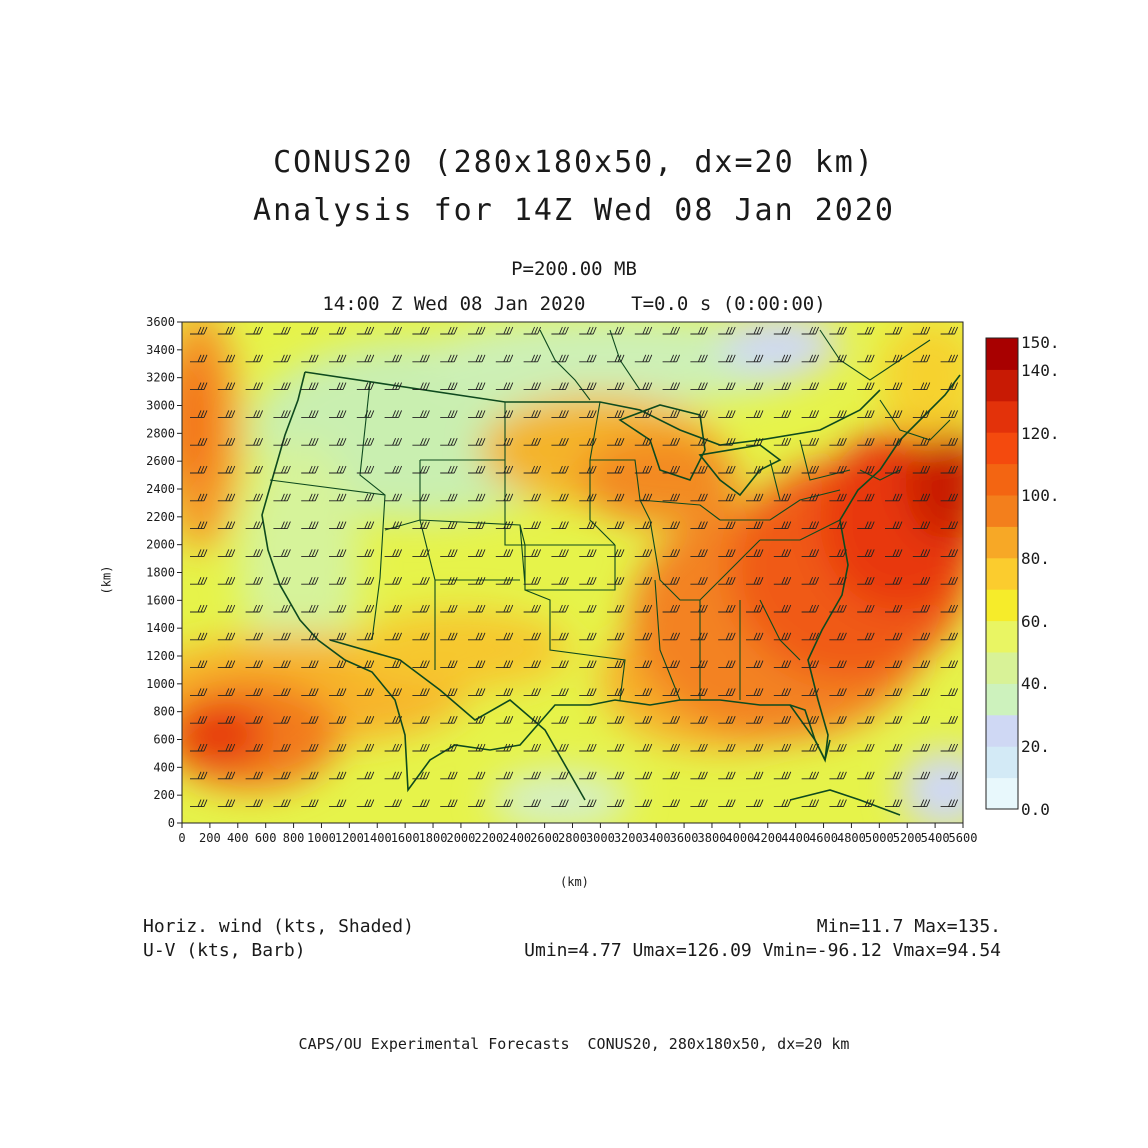 The height and width of the screenshot is (1148, 1148). What do you see at coordinates (1002, 636) in the screenshot?
I see `colorbar-swatch` at bounding box center [1002, 636].